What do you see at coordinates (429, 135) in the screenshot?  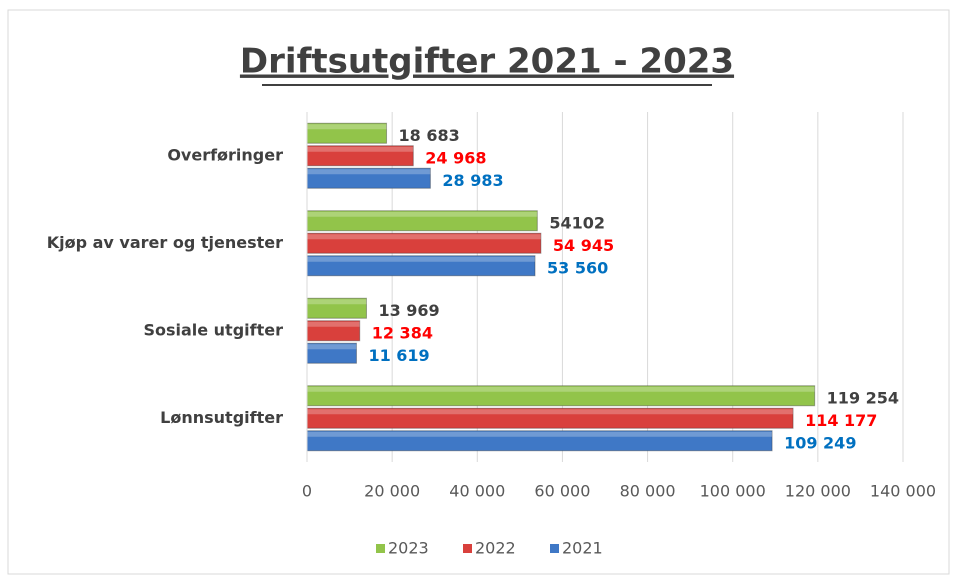 I see `value-label: 18 683` at bounding box center [429, 135].